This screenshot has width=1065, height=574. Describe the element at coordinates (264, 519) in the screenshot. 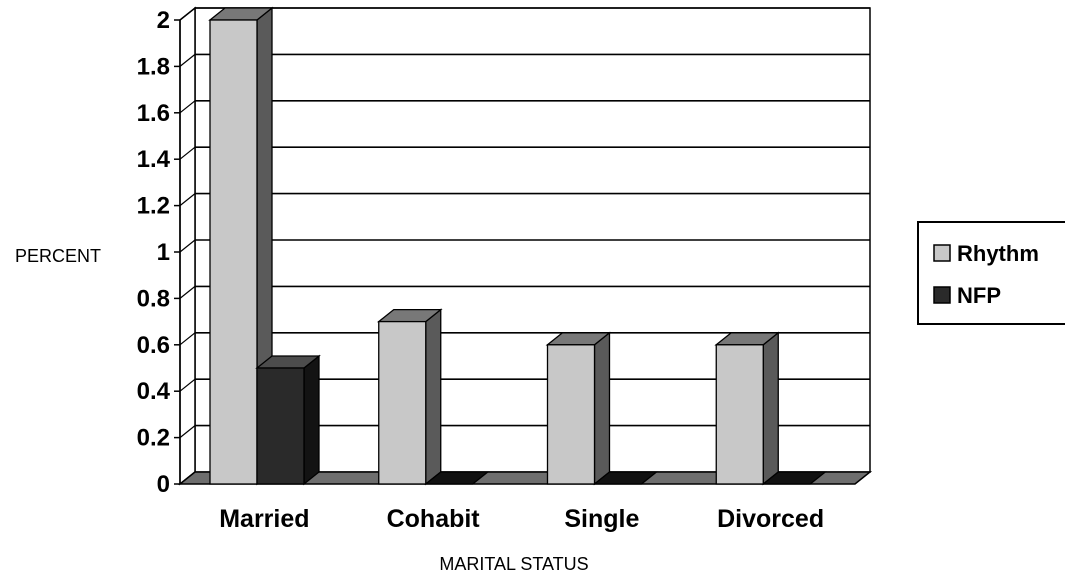

I see `x-category-label: Married` at that location.